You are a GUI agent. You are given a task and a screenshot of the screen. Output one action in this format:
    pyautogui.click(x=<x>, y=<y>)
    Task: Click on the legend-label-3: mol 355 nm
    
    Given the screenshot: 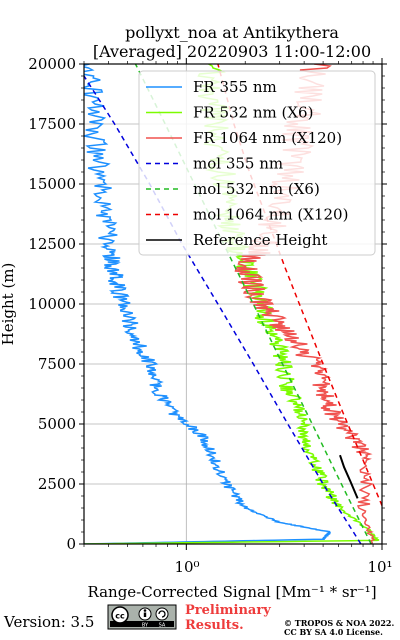 What is the action you would take?
    pyautogui.click(x=238, y=164)
    